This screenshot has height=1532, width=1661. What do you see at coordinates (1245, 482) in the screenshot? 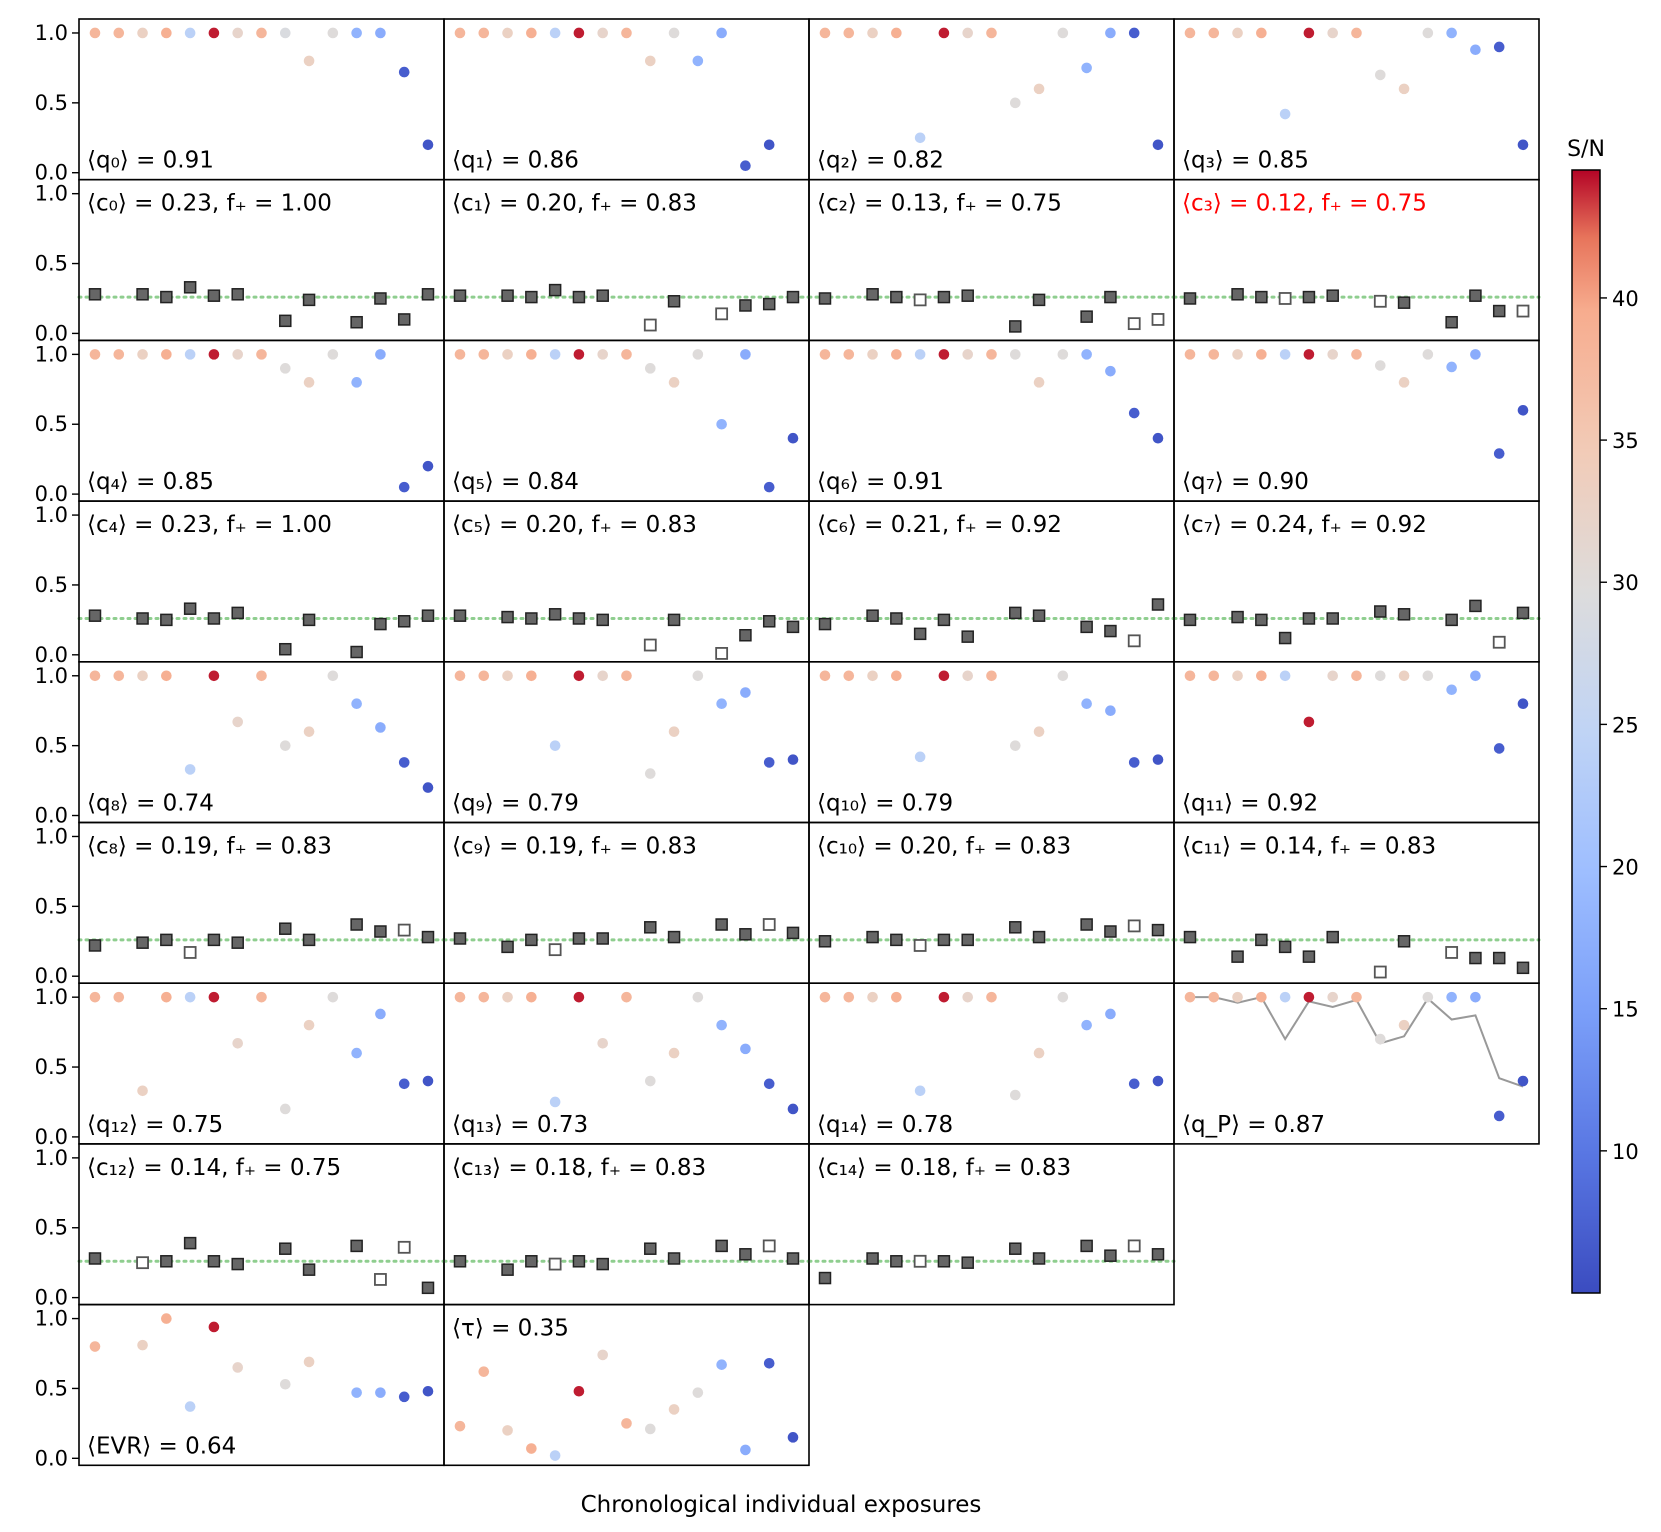
I see `panel-label: ⟨q₇⟩ = 0.90` at bounding box center [1245, 482].